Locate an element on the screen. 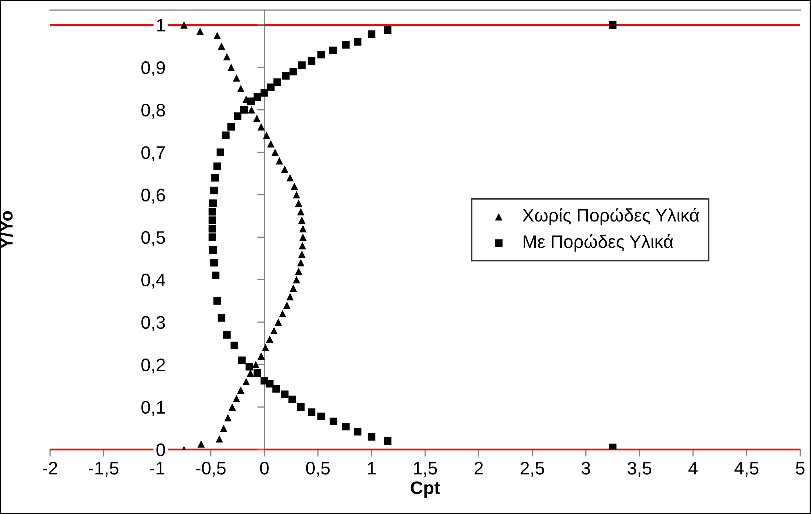 The width and height of the screenshot is (811, 514). x-tick-label: 2,5 is located at coordinates (532, 469).